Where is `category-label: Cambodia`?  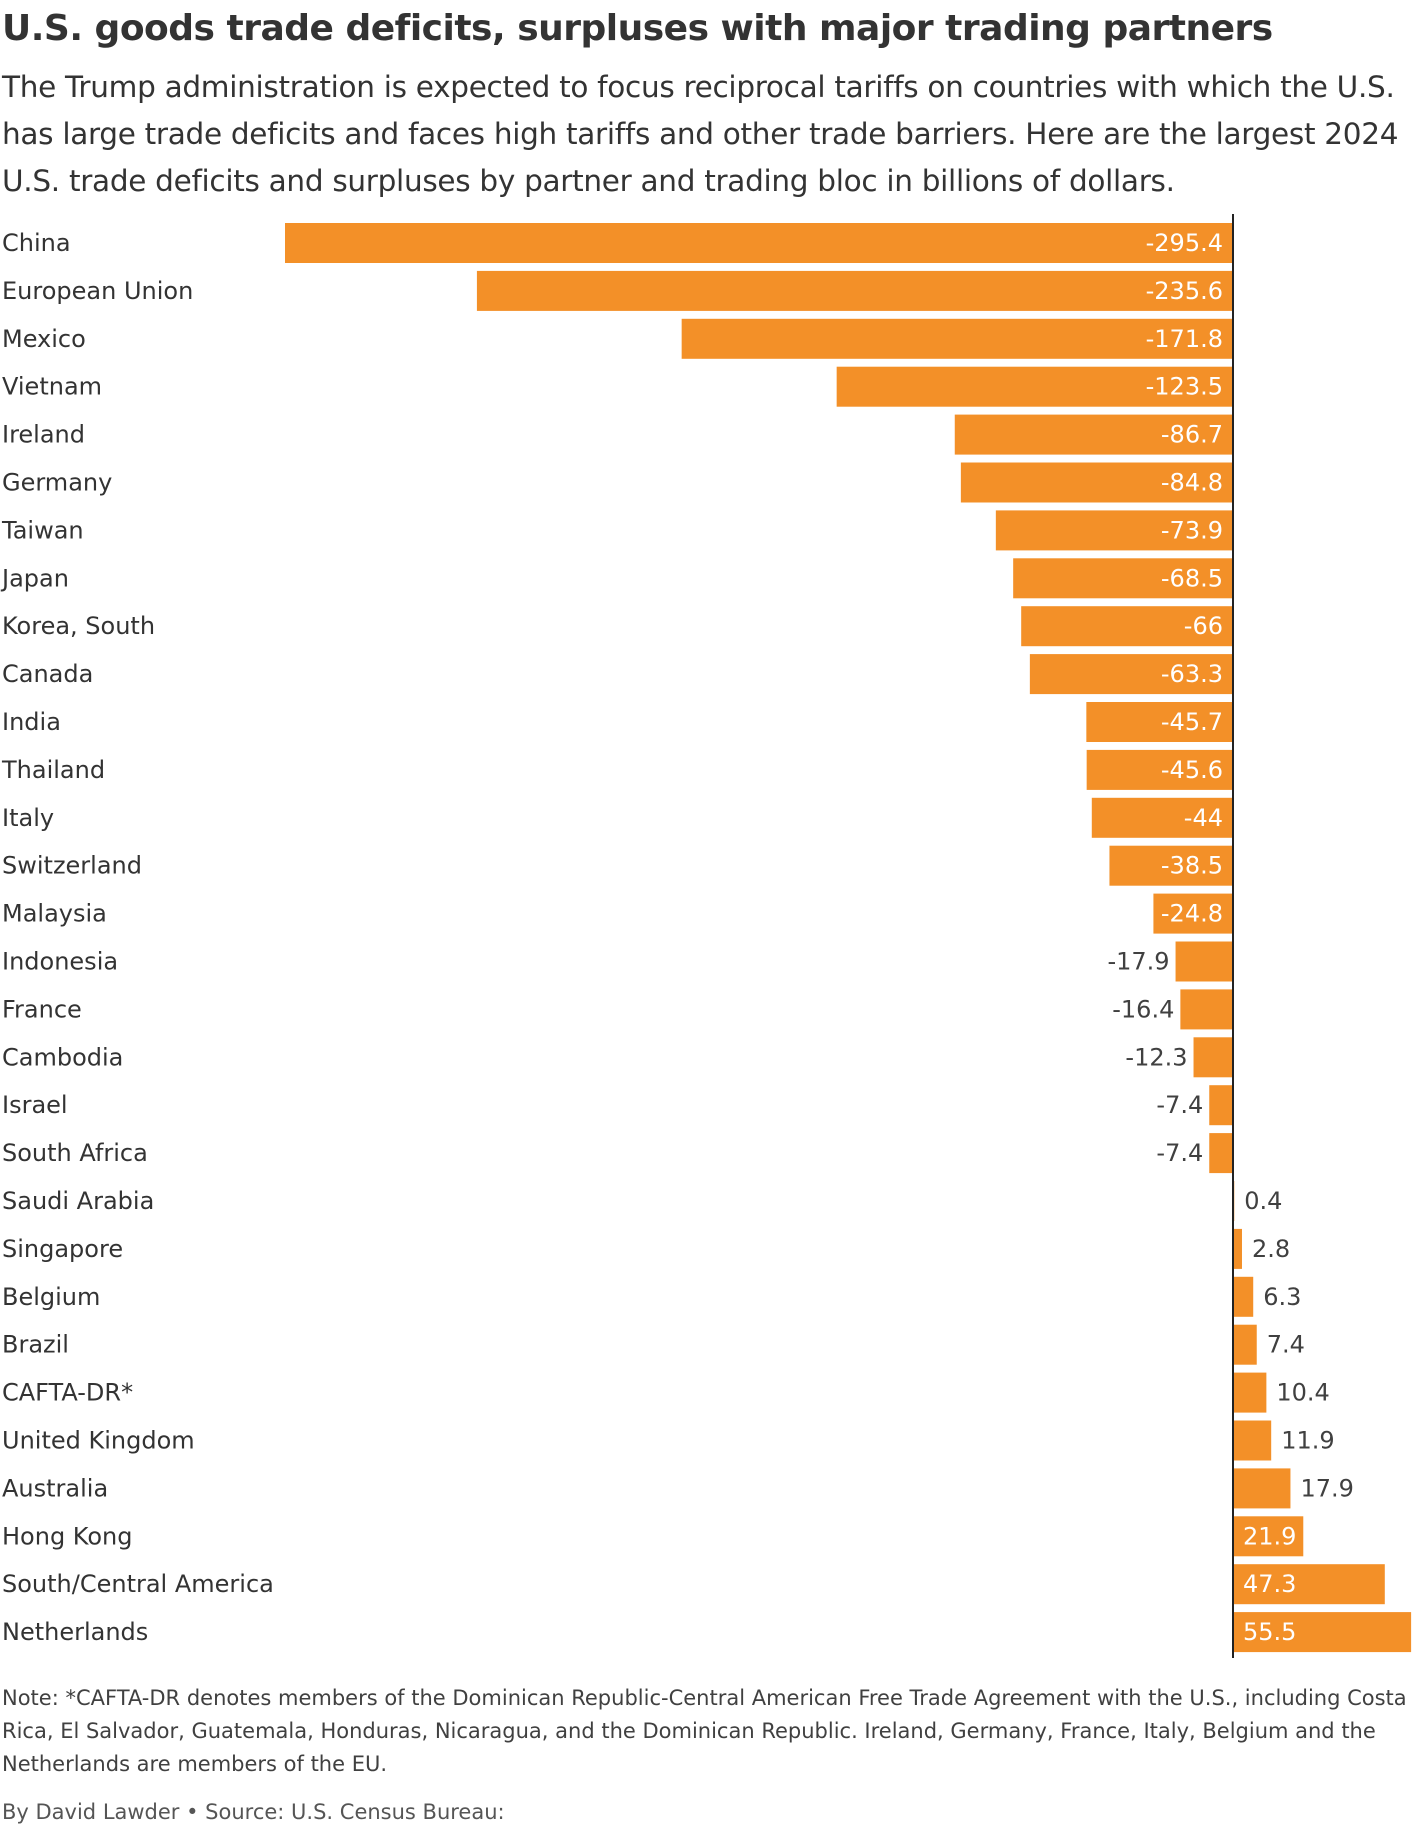
category-label: Cambodia is located at coordinates (62, 1057).